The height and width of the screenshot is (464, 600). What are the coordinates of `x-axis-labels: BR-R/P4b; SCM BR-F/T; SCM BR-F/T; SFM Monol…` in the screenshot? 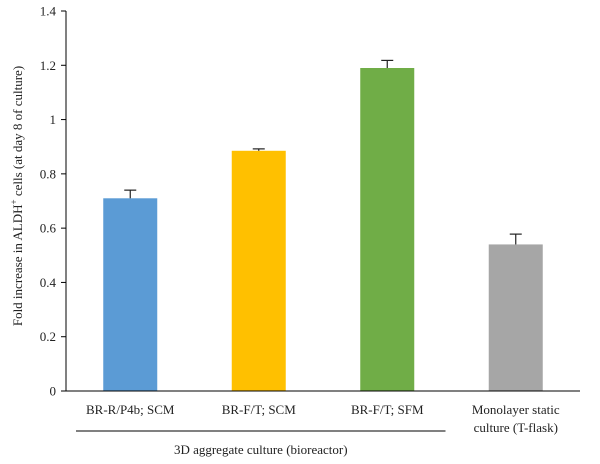 It's located at (323, 418).